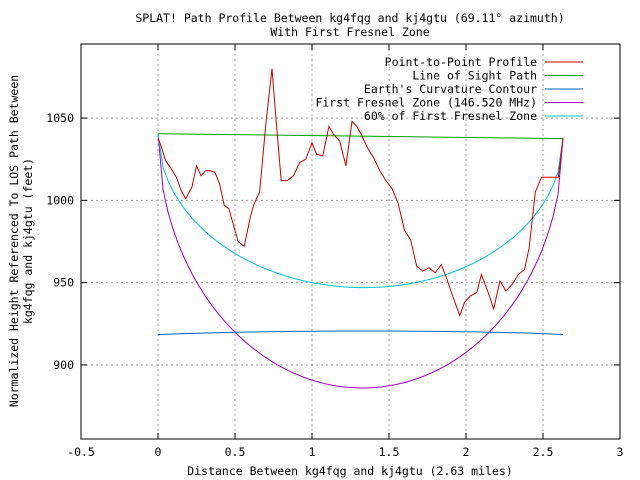 This screenshot has width=640, height=480. What do you see at coordinates (28, 241) in the screenshot?
I see `y-axis-label-line-2: kg4fqg and kj4gtu (feet)` at bounding box center [28, 241].